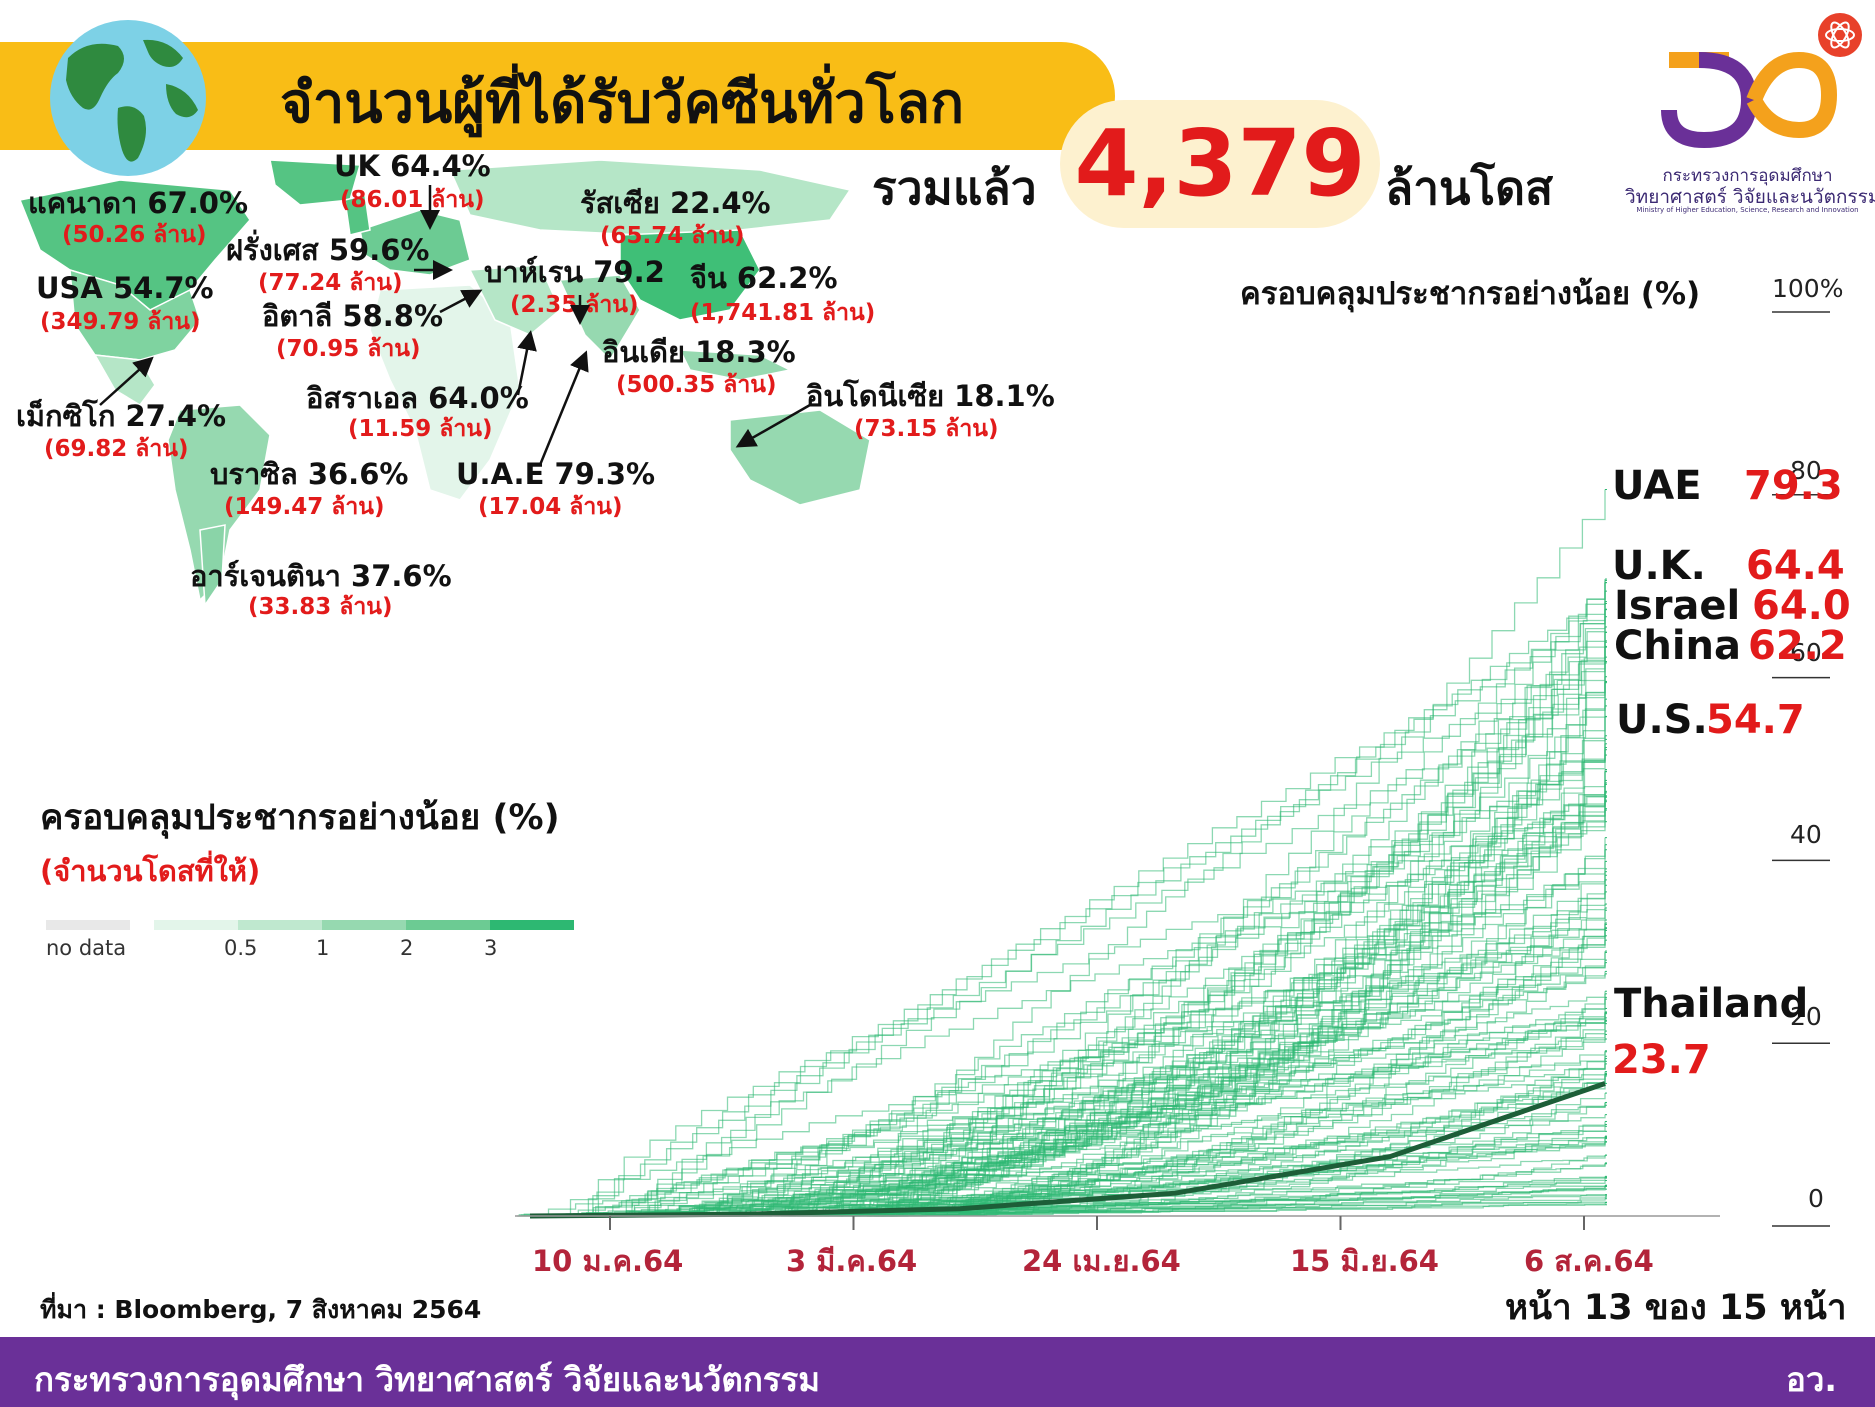 The image size is (1875, 1407). Describe the element at coordinates (1801, 606) in the screenshot. I see `highlight-value-israel: 64.0` at that location.